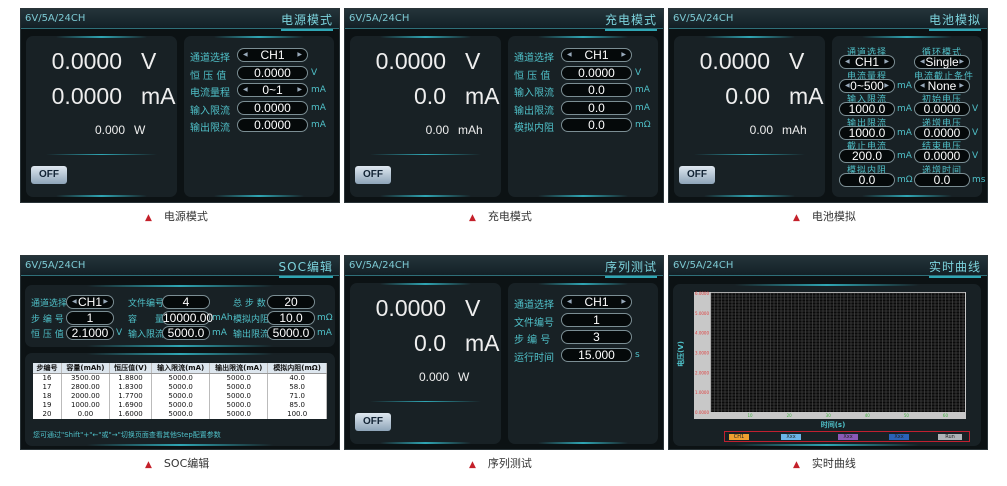  I want to click on x-tick-label: 20, so click(790, 415).